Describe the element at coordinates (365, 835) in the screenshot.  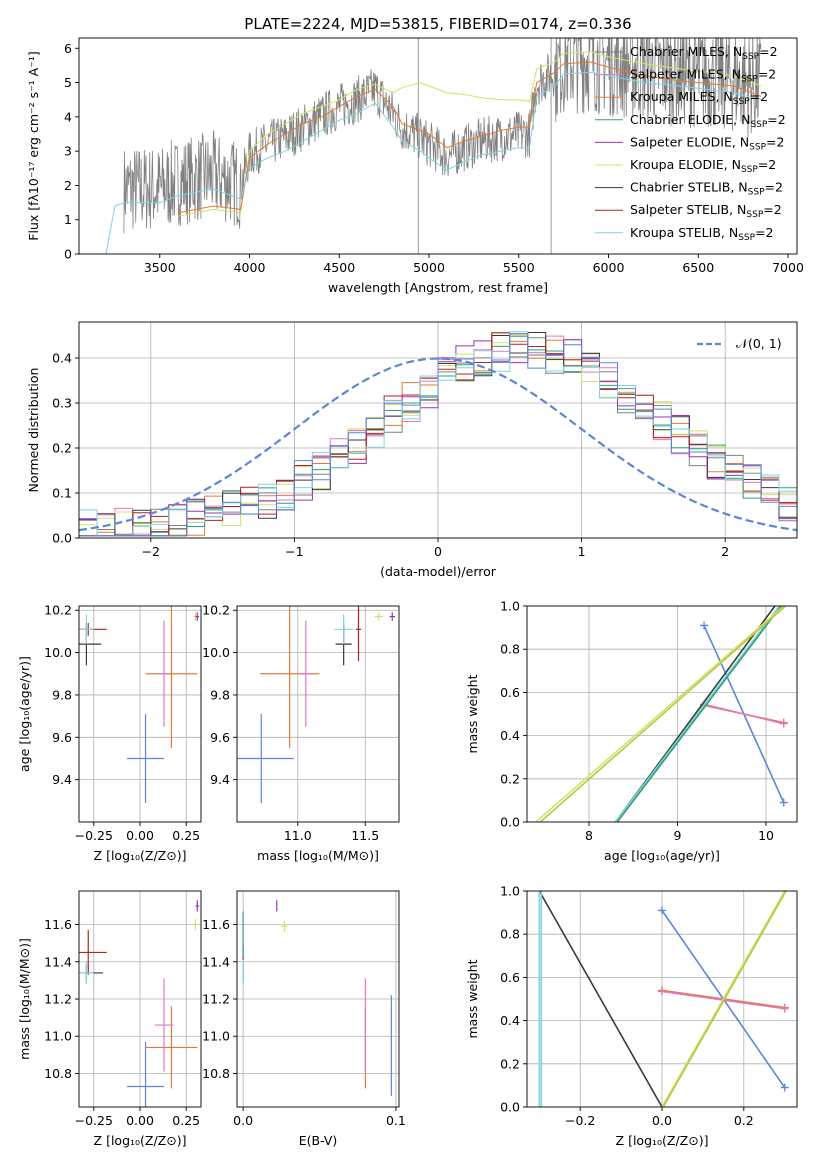
I see `x-tick-label: 11.5` at that location.